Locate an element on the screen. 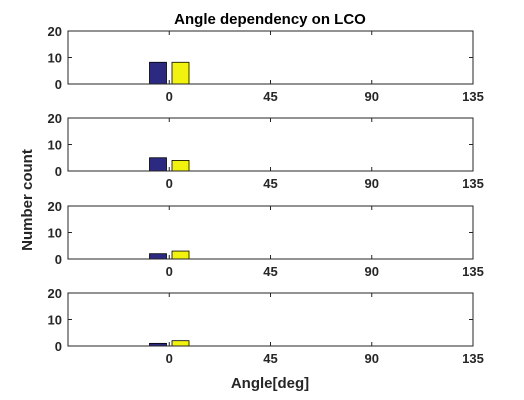 Image resolution: width=524 pixels, height=400 pixels. x-axis-label: Angle[deg] is located at coordinates (270, 383).